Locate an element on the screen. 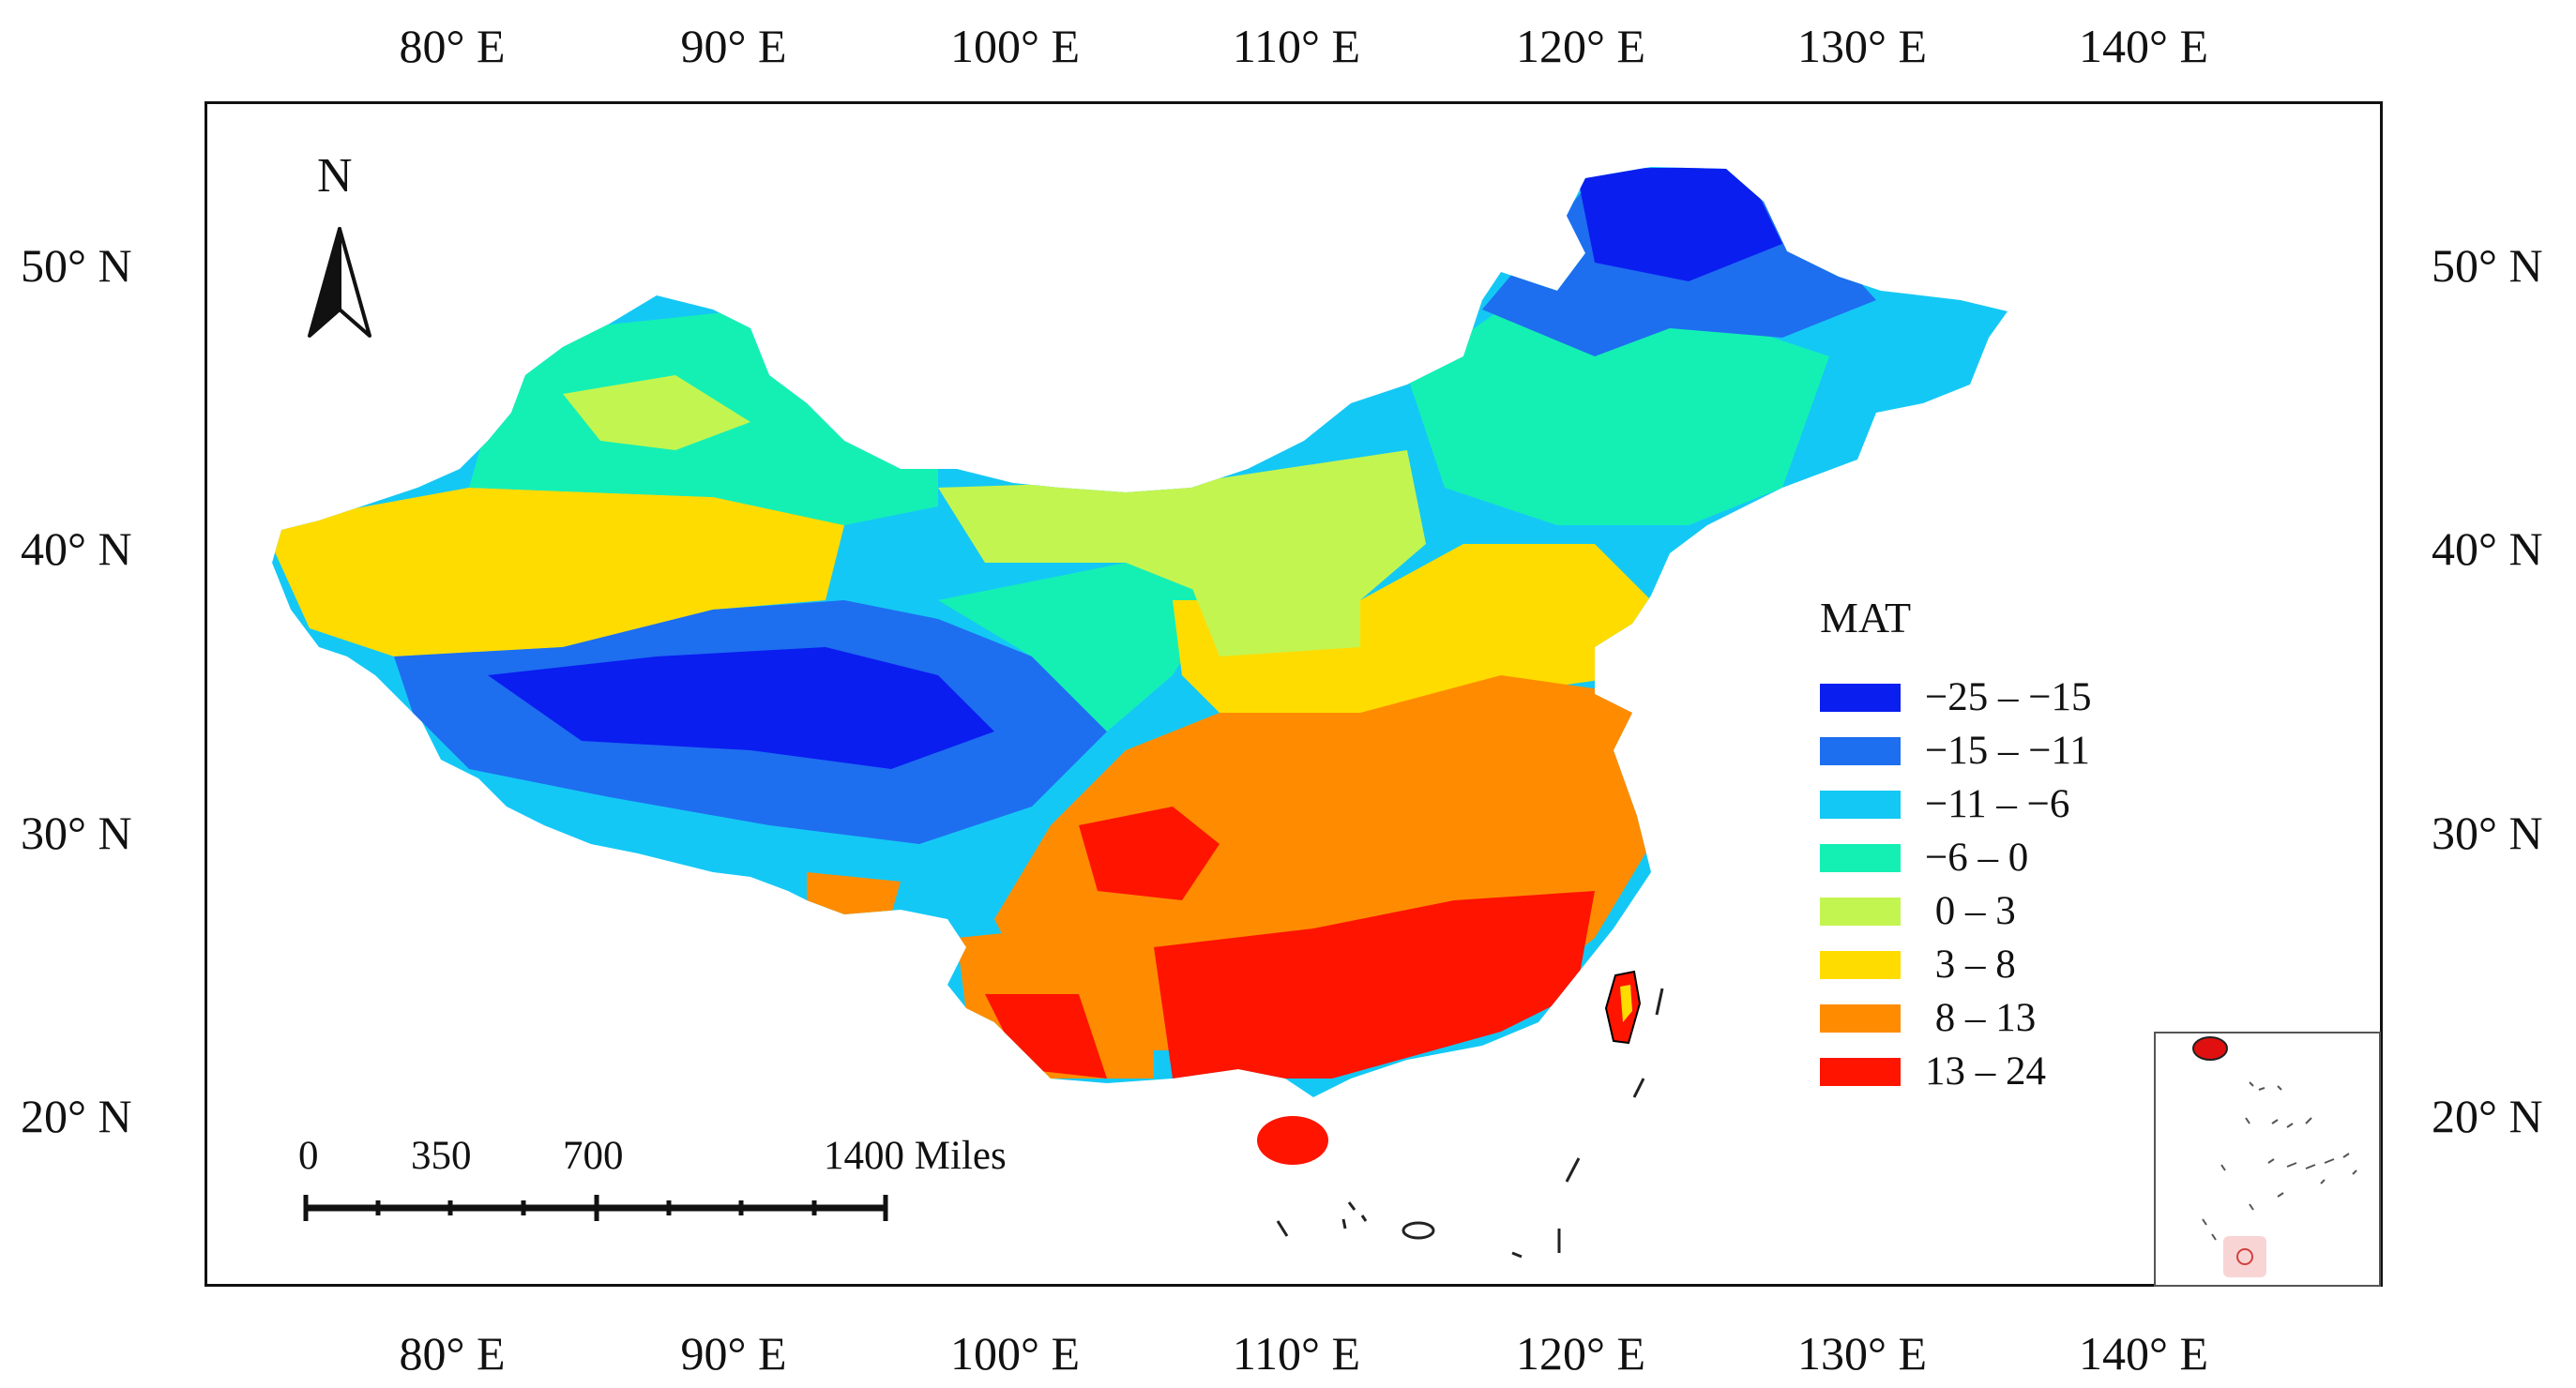 Image resolution: width=2576 pixels, height=1388 pixels. bottom-lon-label: 80° E is located at coordinates (452, 1353).